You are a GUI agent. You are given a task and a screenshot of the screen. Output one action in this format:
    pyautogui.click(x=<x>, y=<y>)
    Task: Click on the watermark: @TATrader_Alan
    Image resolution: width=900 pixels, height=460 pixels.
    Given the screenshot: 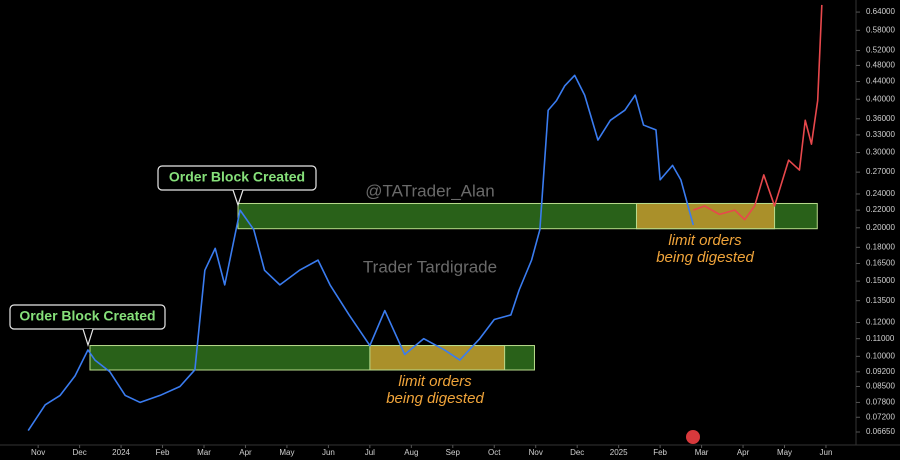 What is the action you would take?
    pyautogui.click(x=429, y=190)
    